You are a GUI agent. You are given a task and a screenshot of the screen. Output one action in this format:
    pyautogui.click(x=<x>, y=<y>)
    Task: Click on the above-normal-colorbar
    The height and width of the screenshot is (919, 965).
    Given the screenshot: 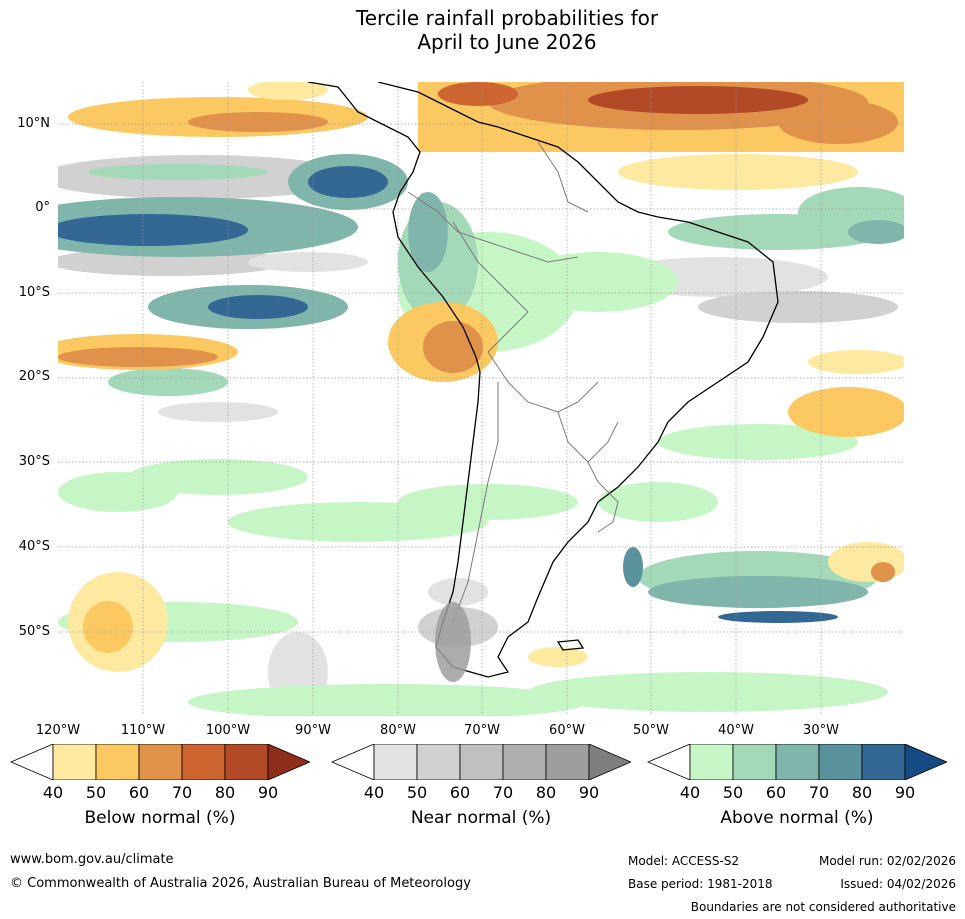 What is the action you would take?
    pyautogui.click(x=797, y=762)
    